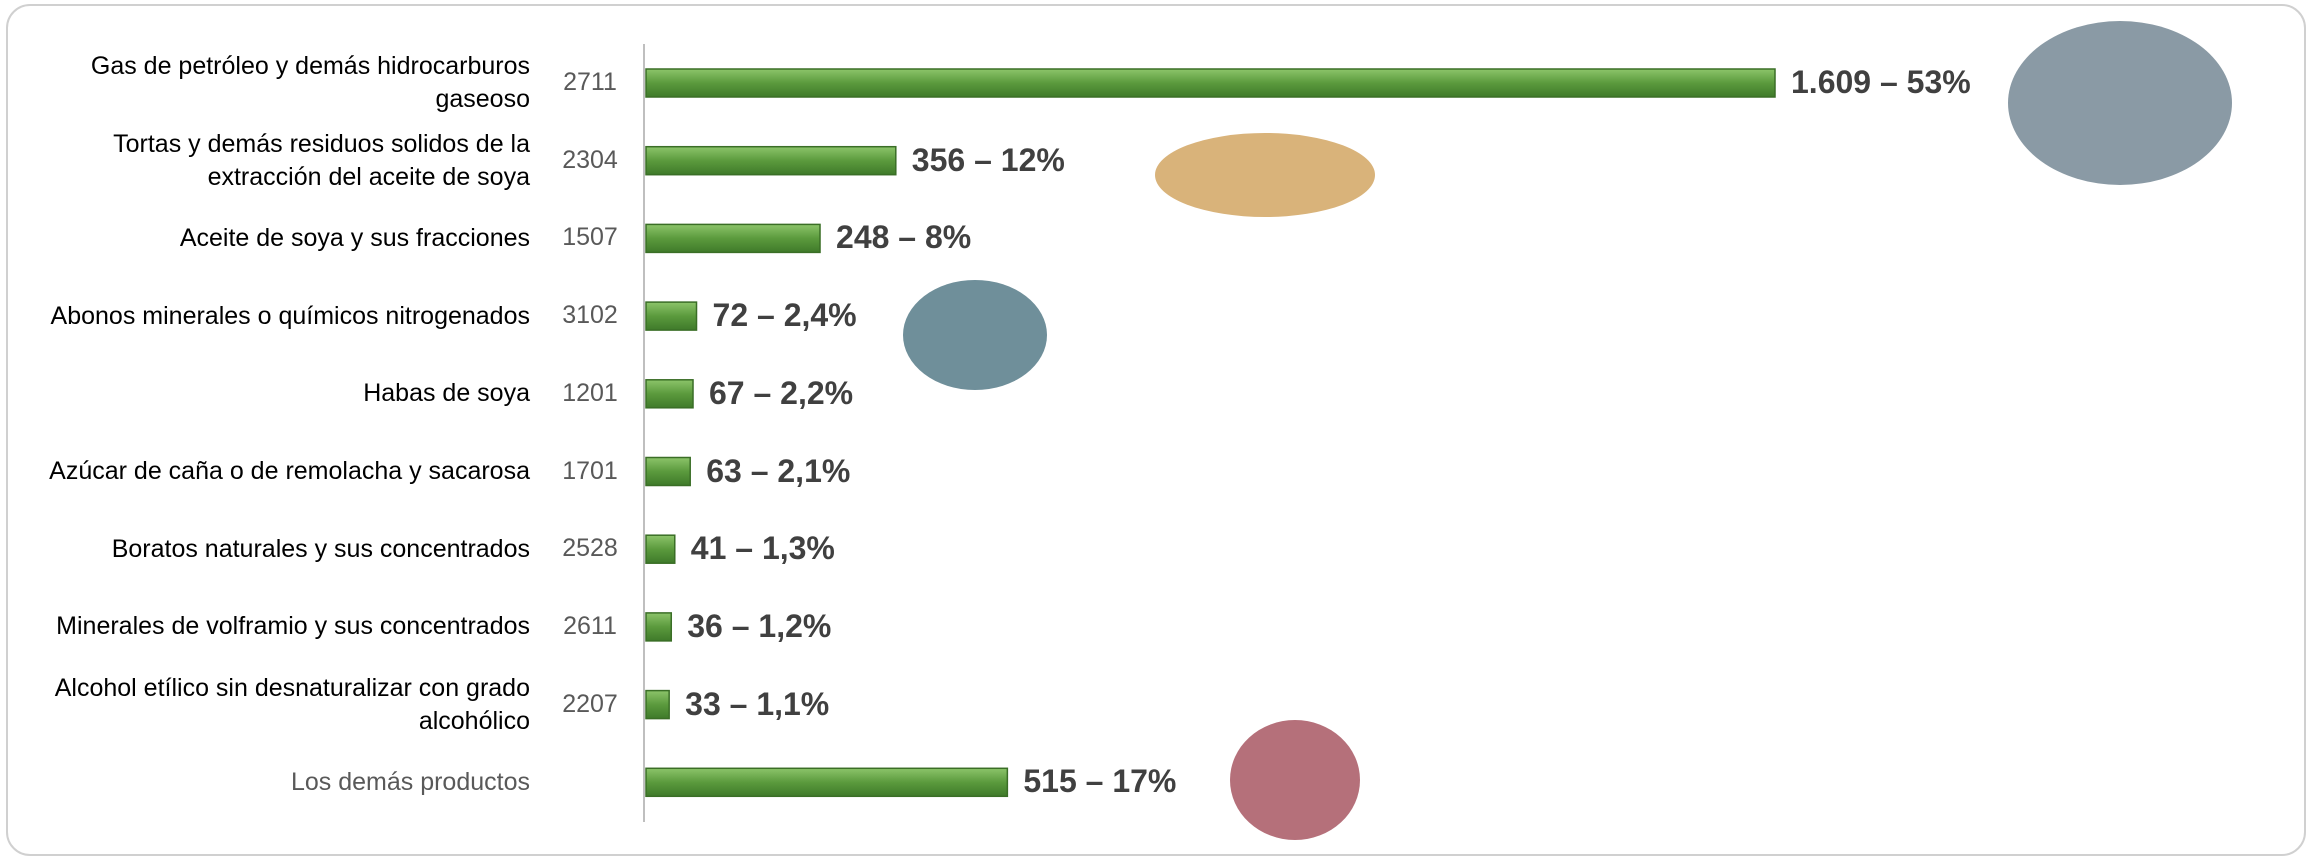 This screenshot has height=865, width=2323. Describe the element at coordinates (590, 159) in the screenshot. I see `code-label: 2304` at that location.